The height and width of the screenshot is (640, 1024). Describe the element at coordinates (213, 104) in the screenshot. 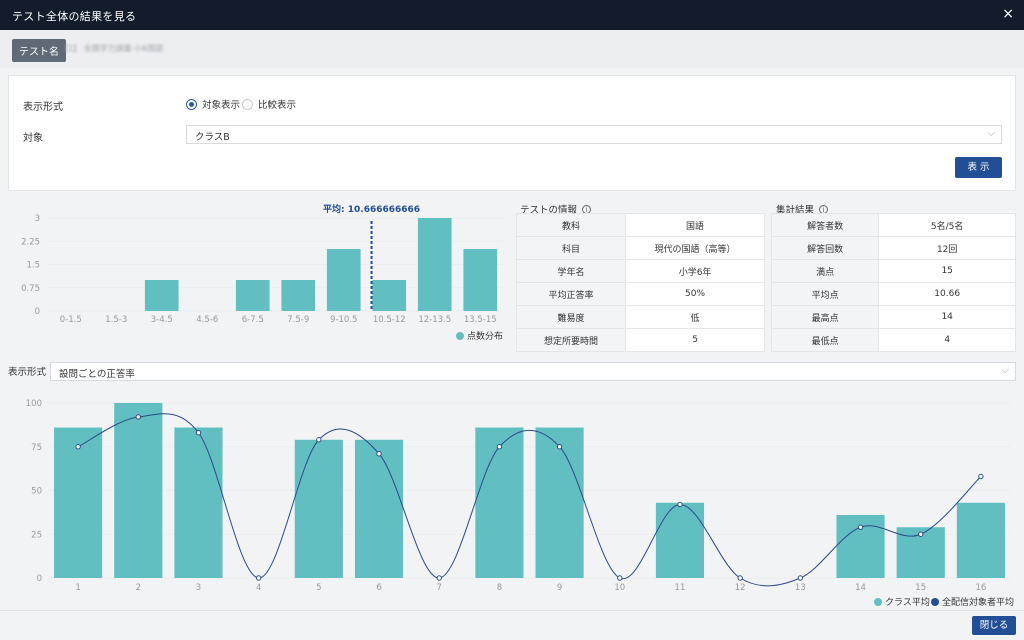

I see `radio-target-display: 対象表示` at that location.